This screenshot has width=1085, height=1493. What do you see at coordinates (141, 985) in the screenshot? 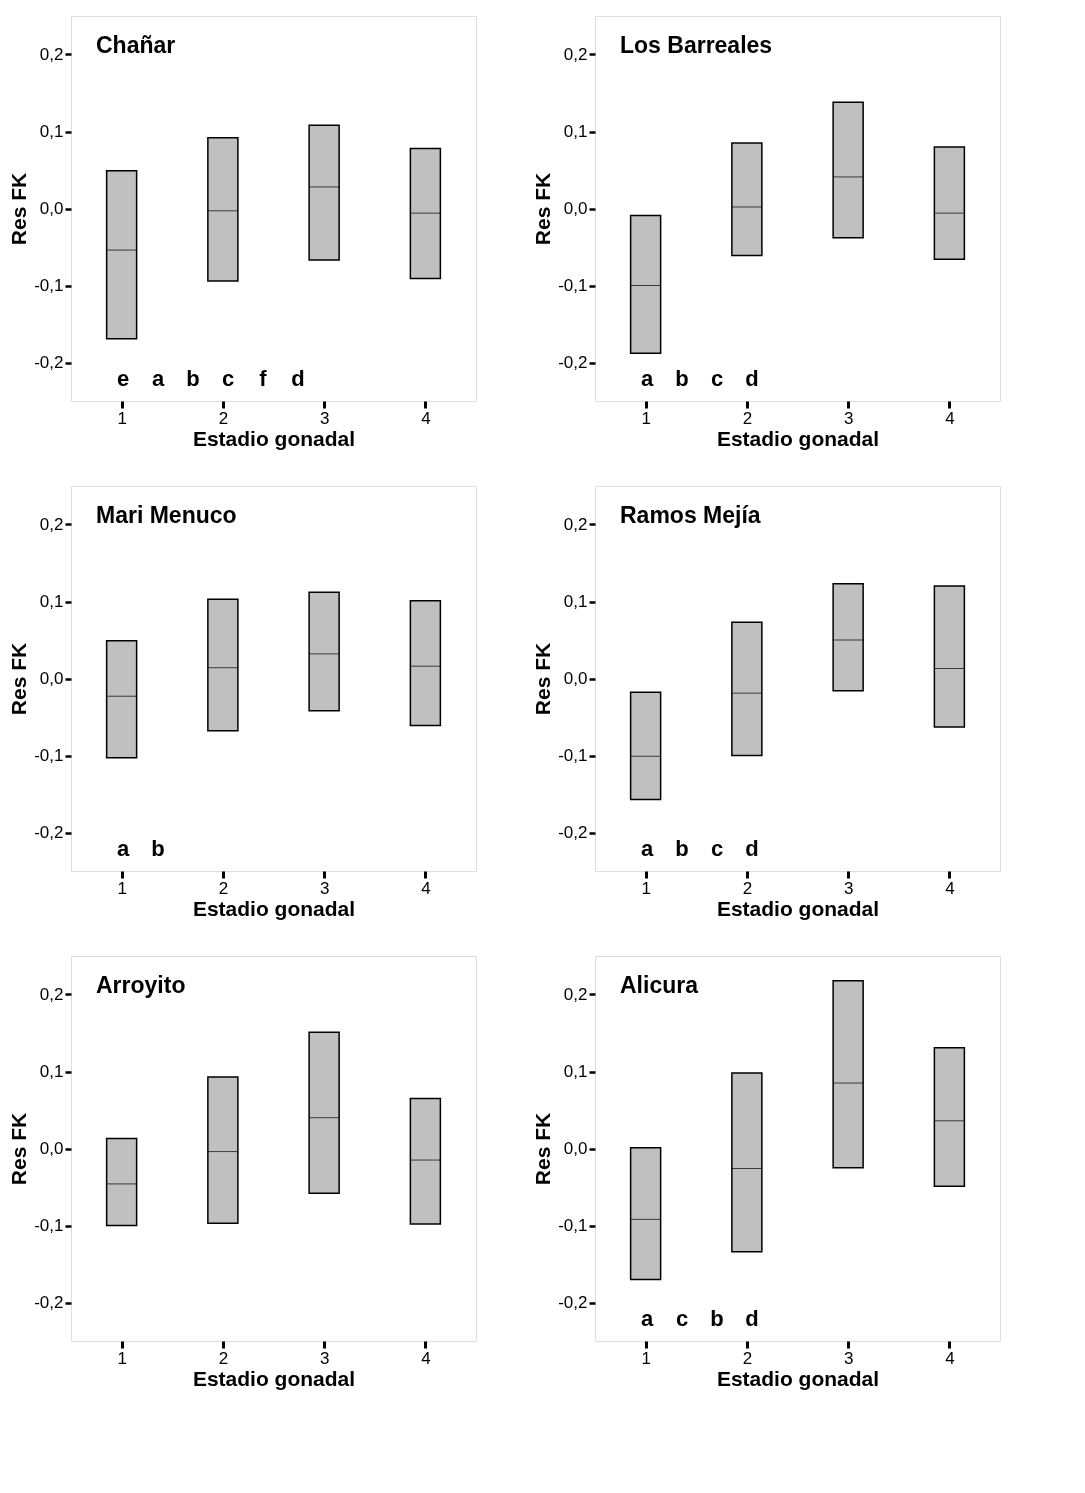
I see `text: Arroyito` at bounding box center [141, 985].